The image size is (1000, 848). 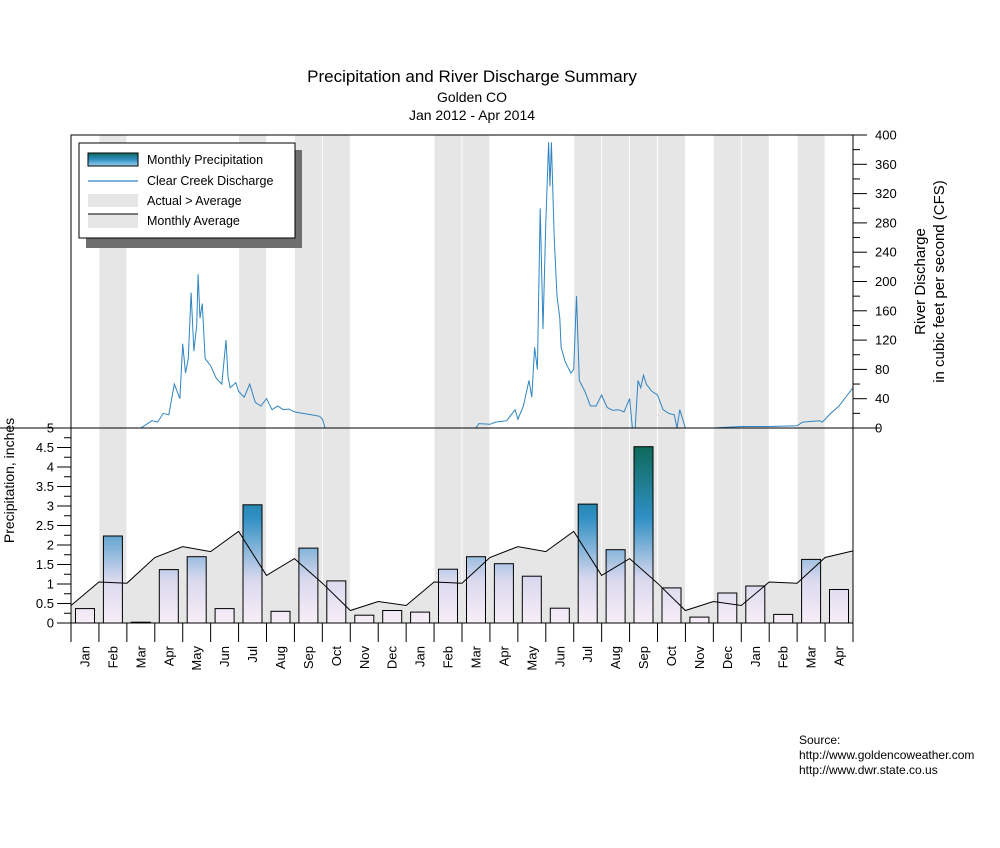 What do you see at coordinates (194, 201) in the screenshot?
I see `legend-label-shade: Actual > Average` at bounding box center [194, 201].